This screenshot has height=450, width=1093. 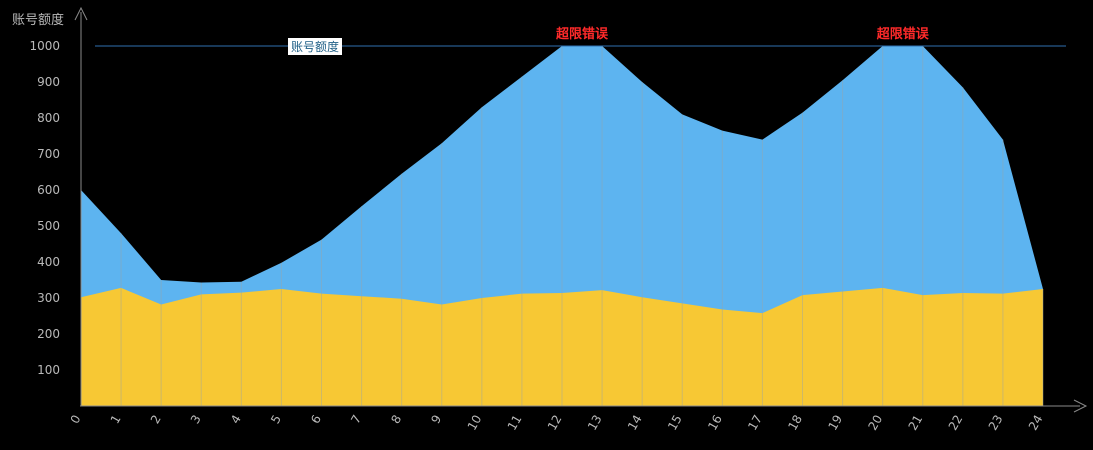 What do you see at coordinates (48, 262) in the screenshot?
I see `y-tick-label: 400` at bounding box center [48, 262].